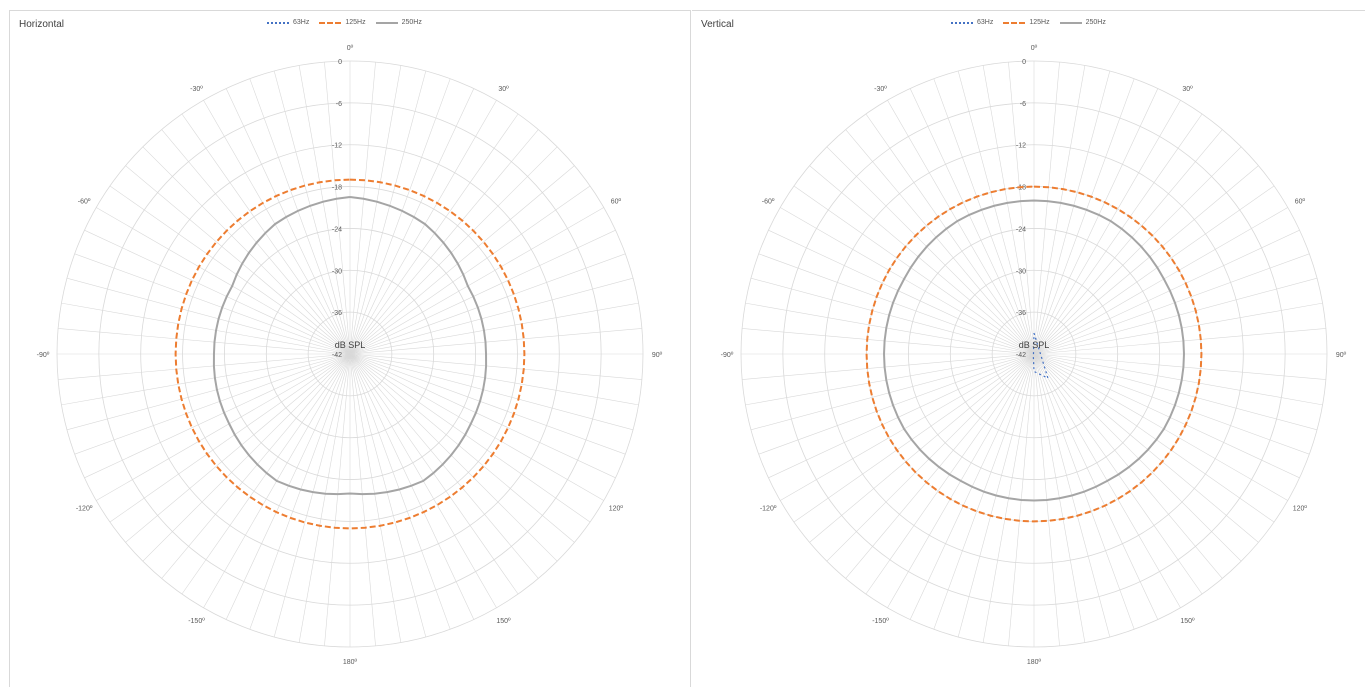 This screenshot has width=1365, height=688. What do you see at coordinates (1024, 62) in the screenshot?
I see `ring-label: 0` at bounding box center [1024, 62].